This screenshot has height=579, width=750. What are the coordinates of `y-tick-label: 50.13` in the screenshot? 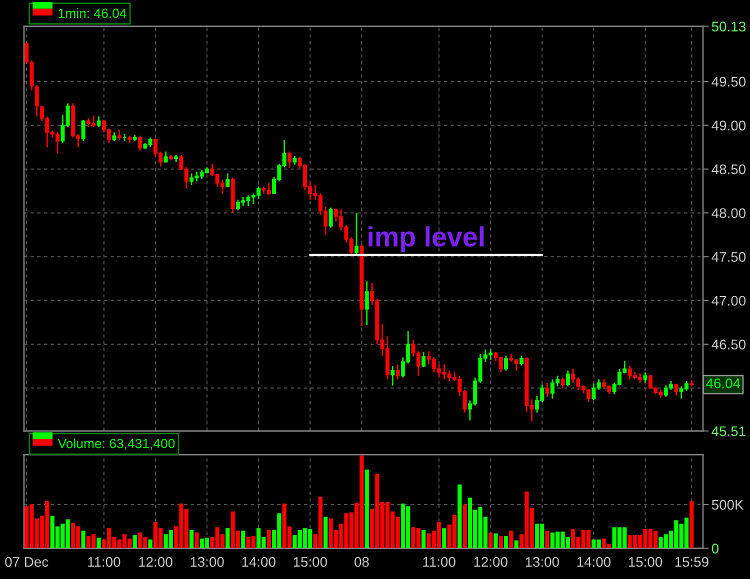 It's located at (729, 27).